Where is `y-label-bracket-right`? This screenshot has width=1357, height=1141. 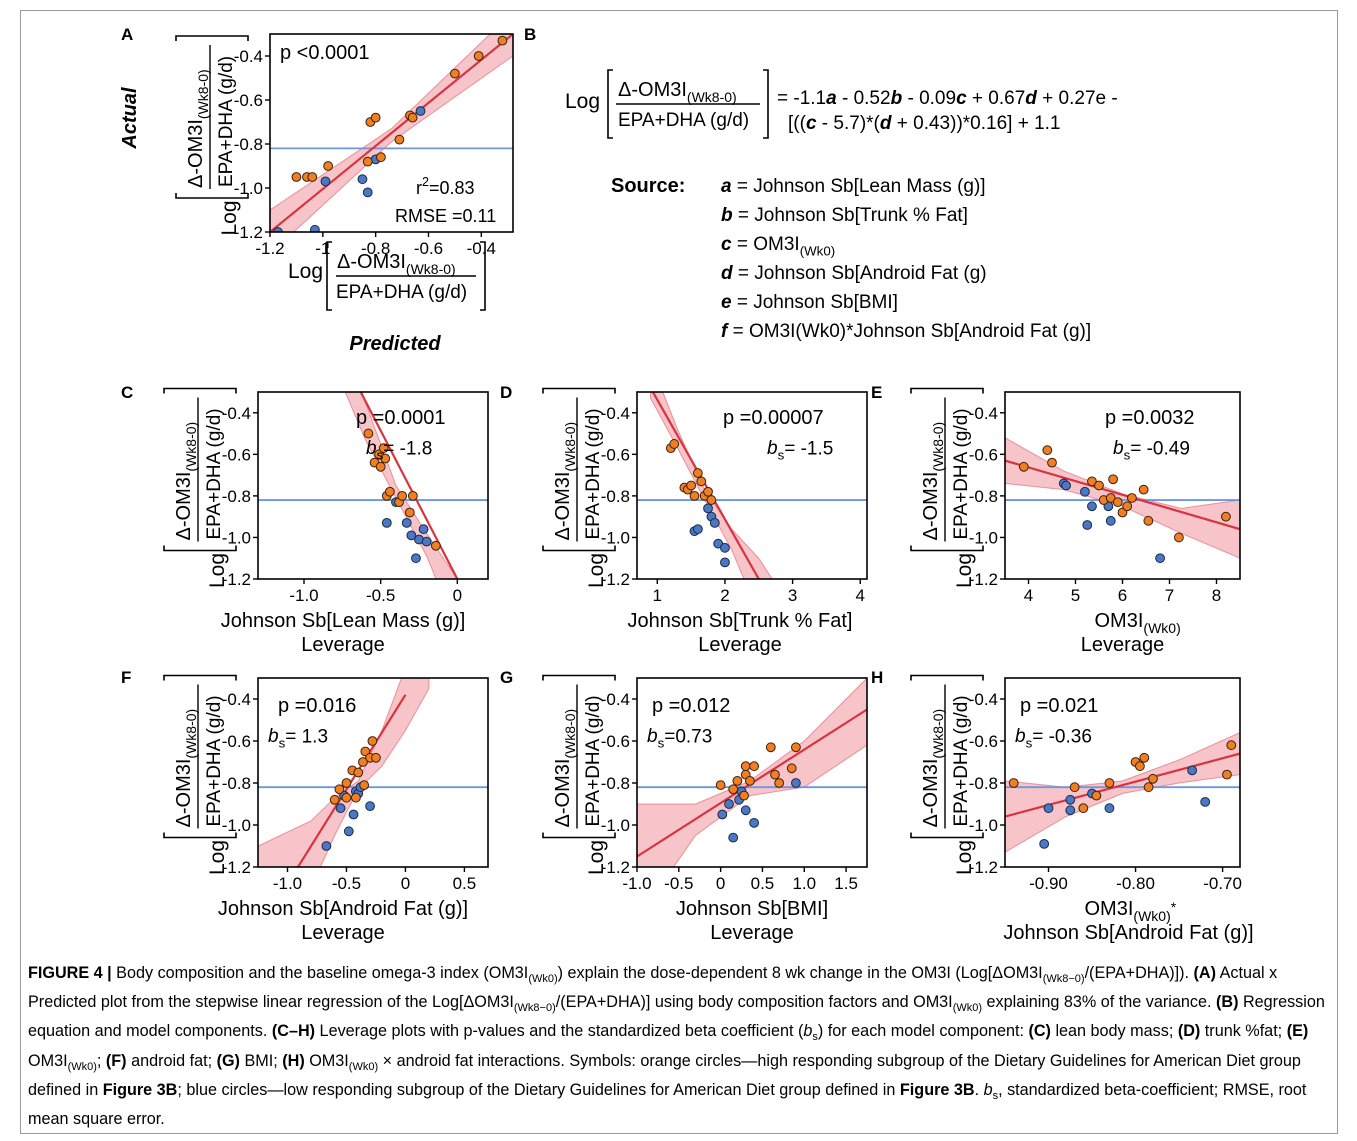
y-label-bracket-right is located at coordinates (579, 390).